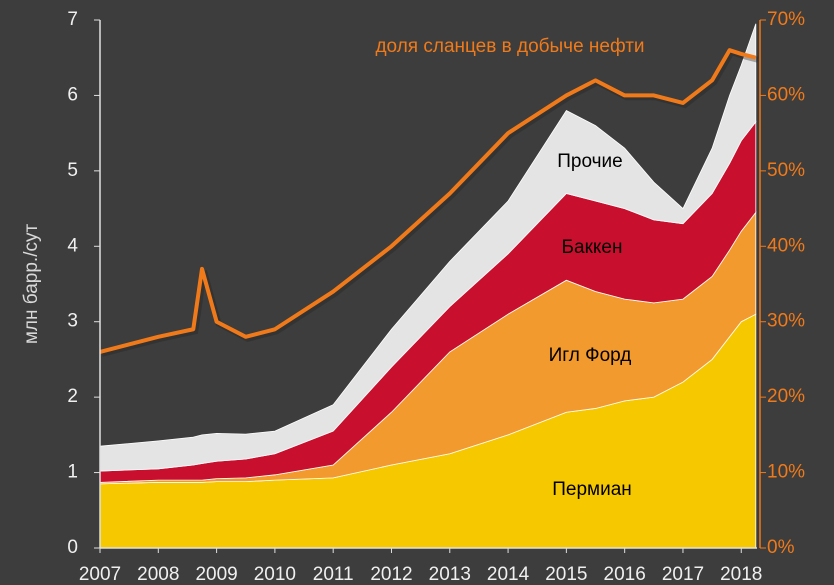  I want to click on y2-tick-label: 20%, so click(786, 396).